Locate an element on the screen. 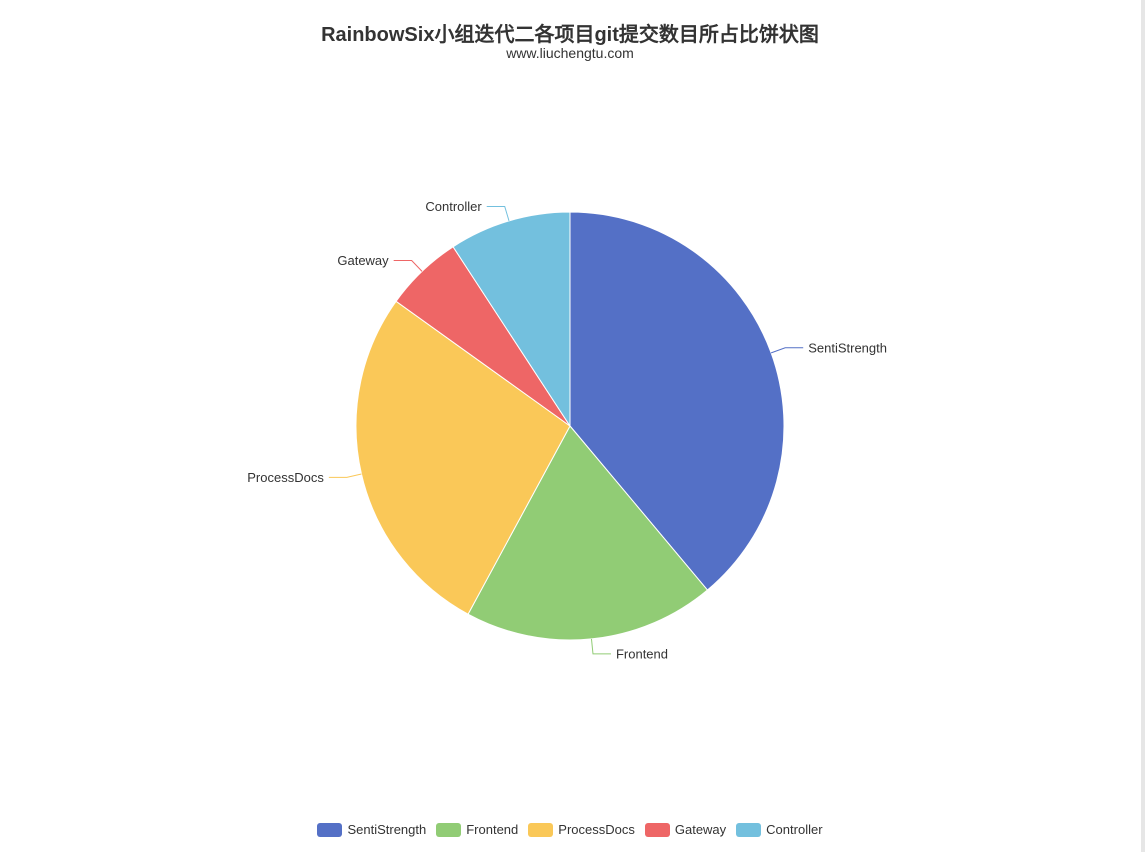 The width and height of the screenshot is (1145, 852). legend-label: Frontend is located at coordinates (492, 829).